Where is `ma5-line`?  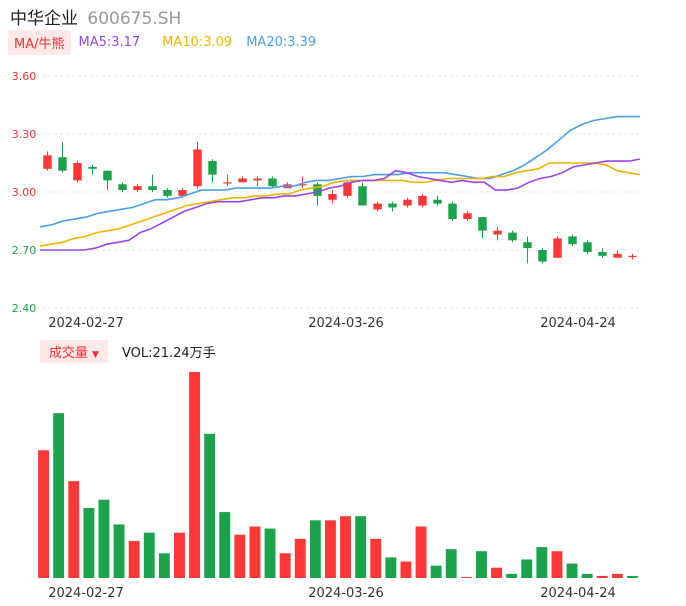 ma5-line is located at coordinates (340, 204).